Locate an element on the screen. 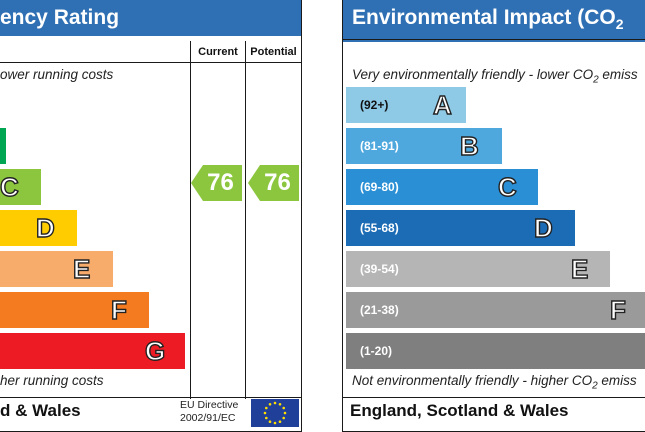  energy-current-arrow: 76 is located at coordinates (216, 183).